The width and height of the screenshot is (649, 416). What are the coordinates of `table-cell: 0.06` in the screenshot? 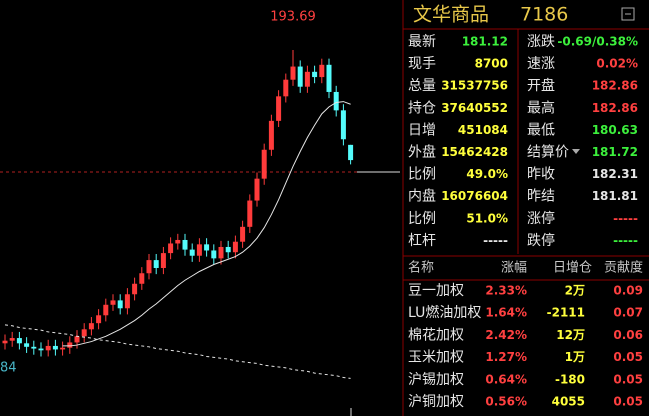 It's located at (628, 335).